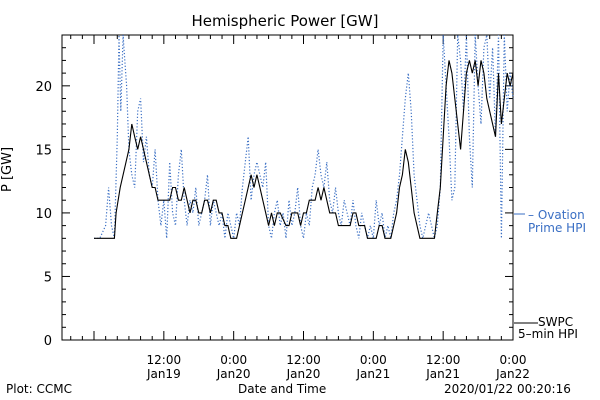 The image size is (600, 400). What do you see at coordinates (48, 341) in the screenshot?
I see `y-tick-label: 0` at bounding box center [48, 341].